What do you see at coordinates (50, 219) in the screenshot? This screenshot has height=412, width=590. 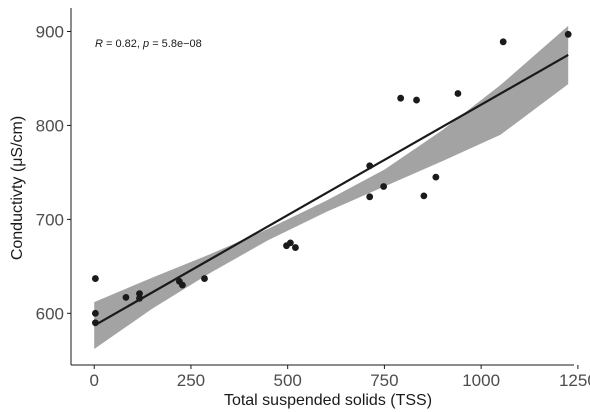 I see `y-tick-label: 700` at bounding box center [50, 219].